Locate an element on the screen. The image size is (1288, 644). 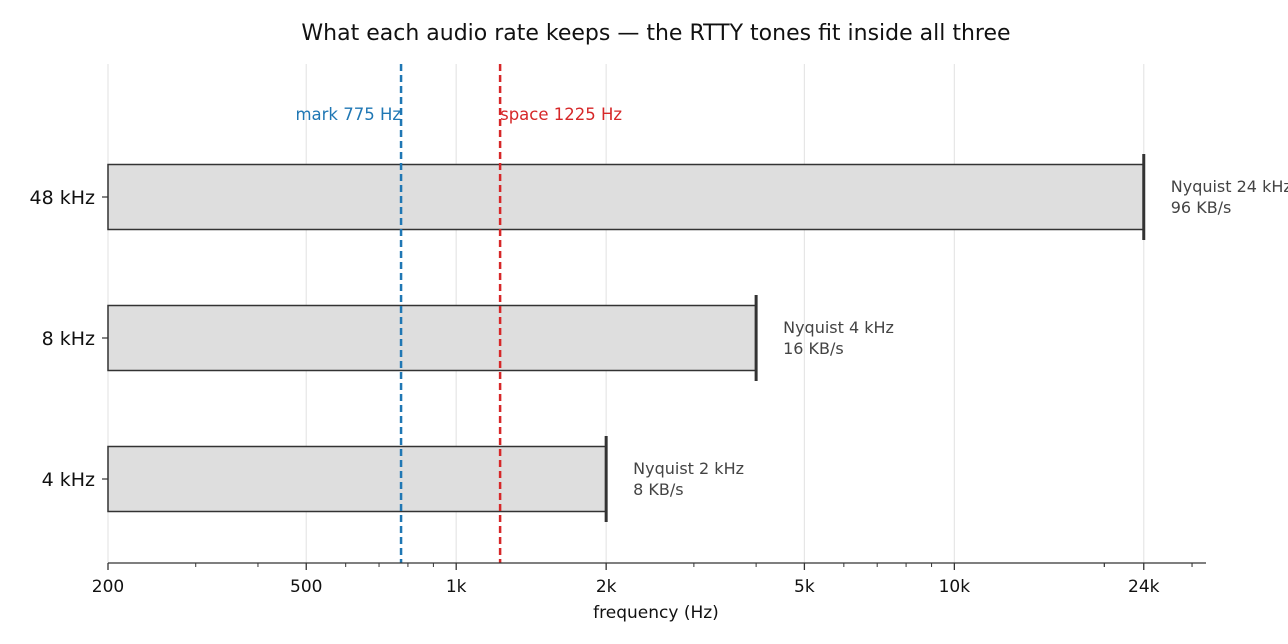
y-tick-label: 4 kHz is located at coordinates (68, 480).